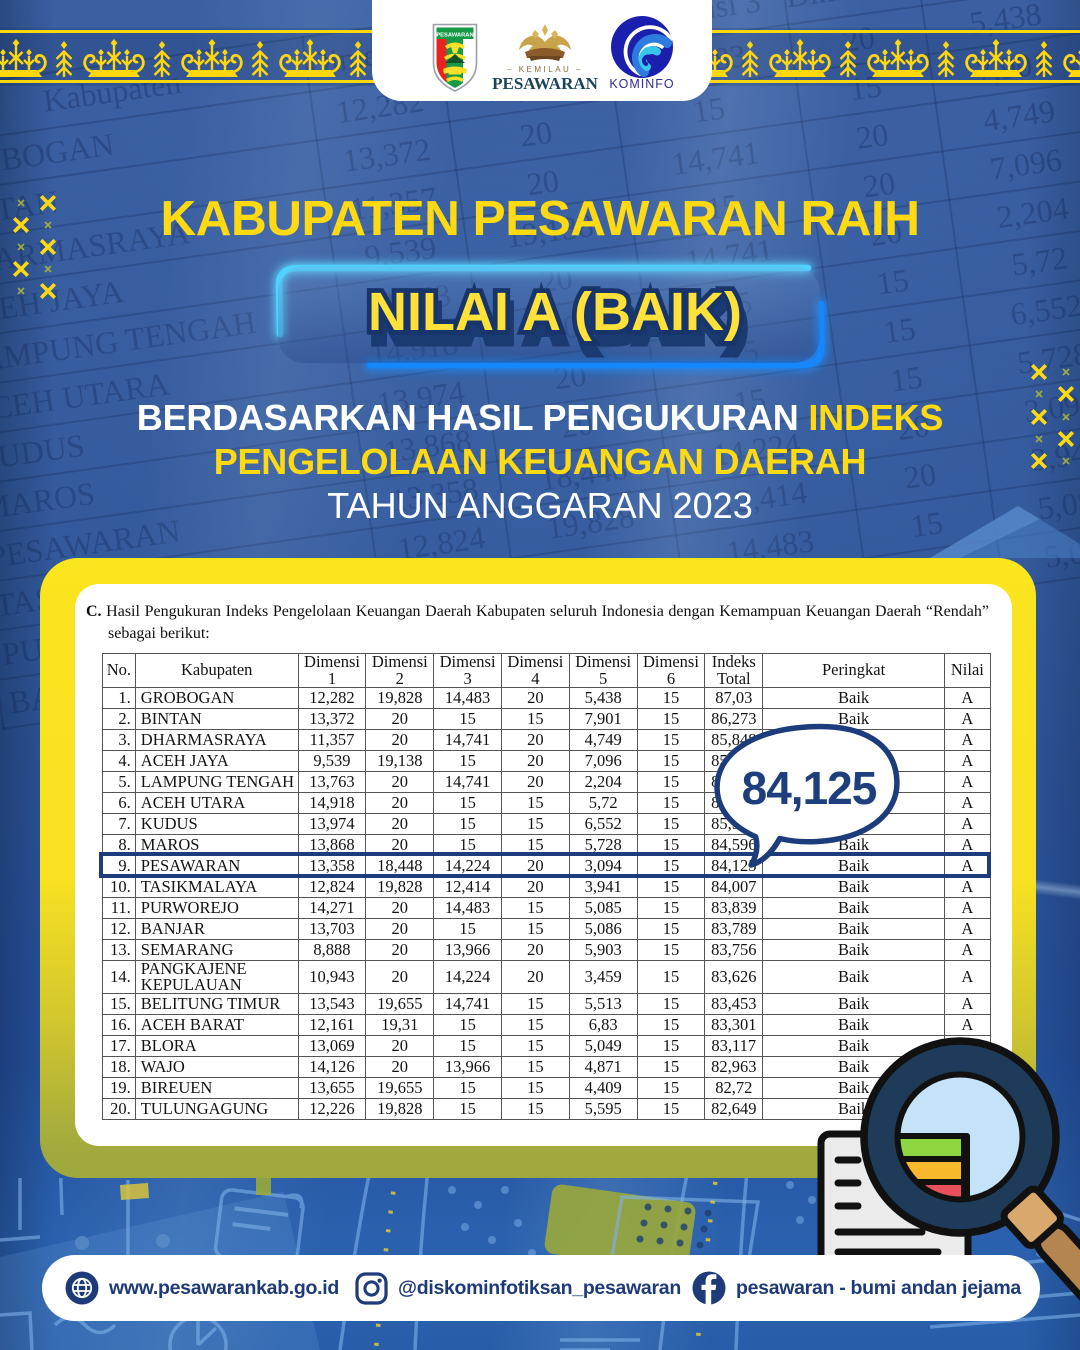 Image resolution: width=1080 pixels, height=1350 pixels. What do you see at coordinates (545, 69) in the screenshot?
I see `svg-text: – KEMILAU –` at bounding box center [545, 69].